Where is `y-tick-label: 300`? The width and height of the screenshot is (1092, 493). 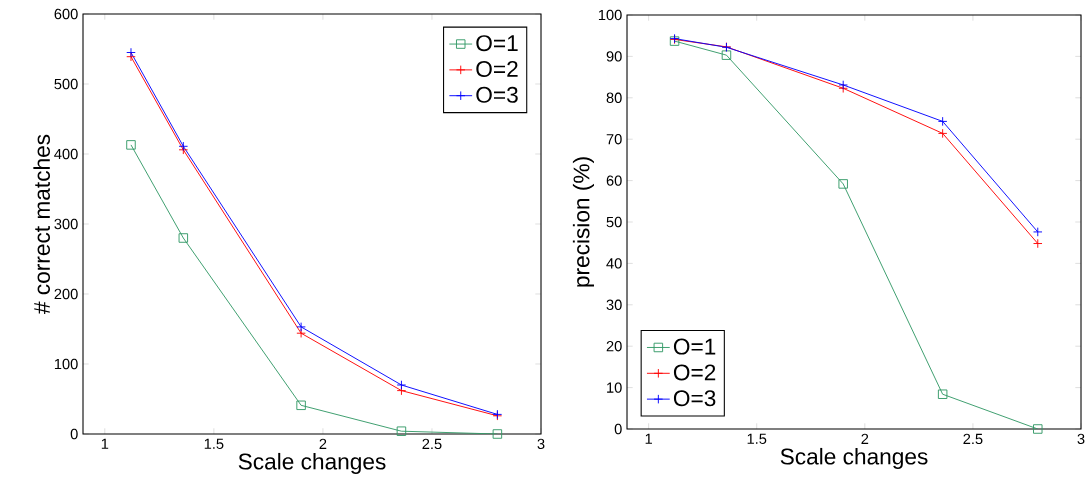 y-tick-label: 300 is located at coordinates (66, 224).